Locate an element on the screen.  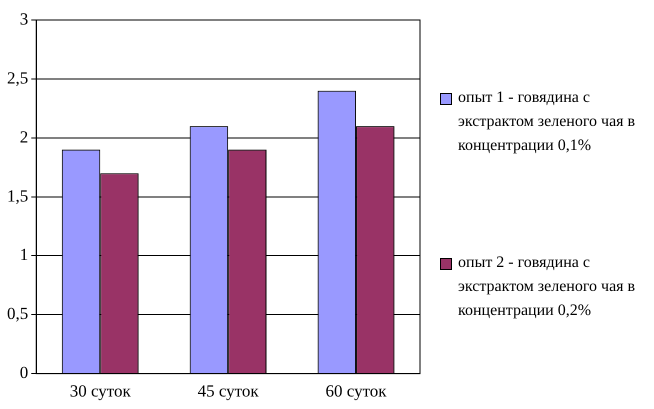
legend-label: опыт 2 - говядина с экстрактом зеленого чая в концентрации 0,2% is located at coordinates (547, 286).